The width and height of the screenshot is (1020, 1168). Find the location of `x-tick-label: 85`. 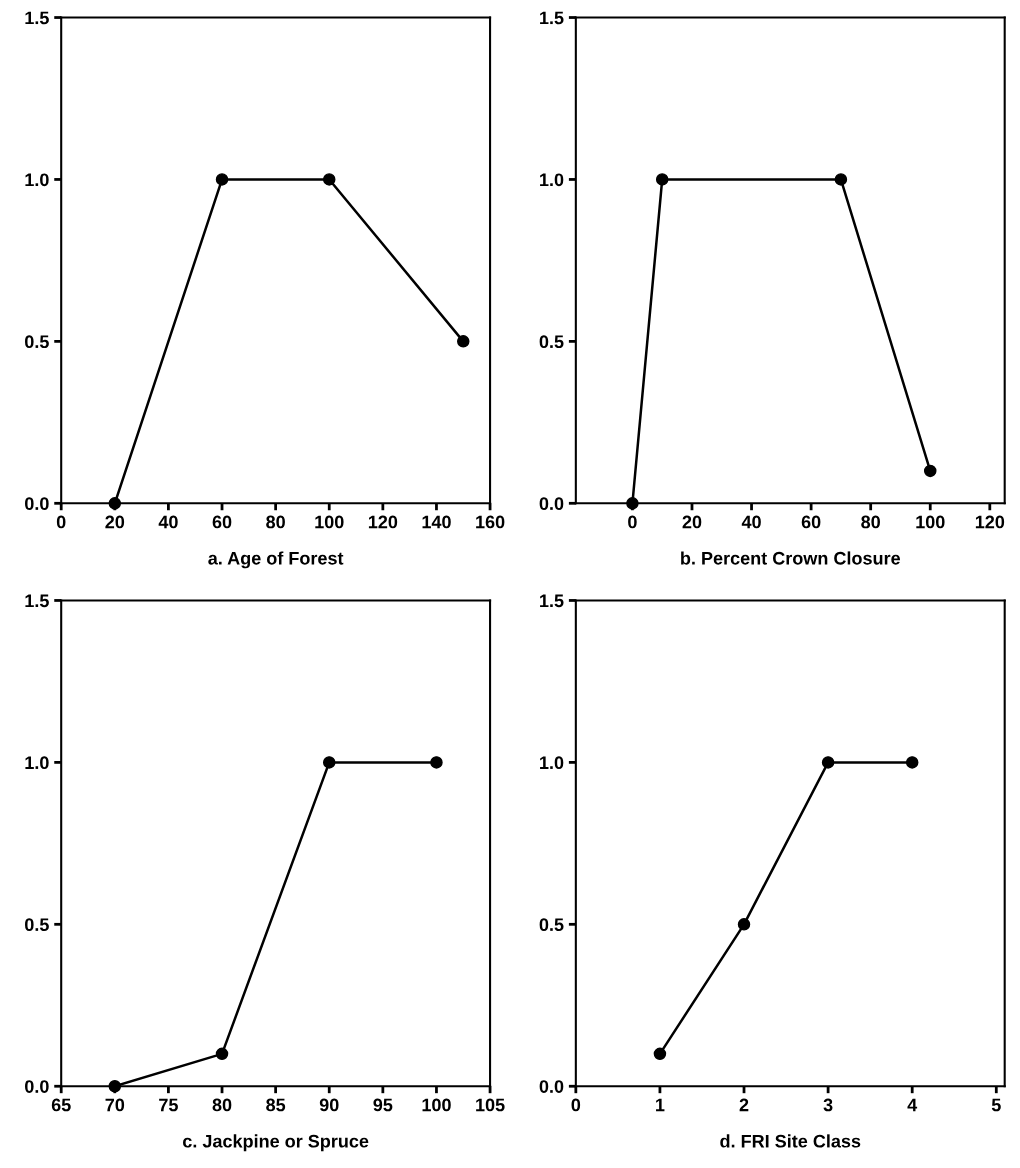

x-tick-label: 85 is located at coordinates (276, 1105).